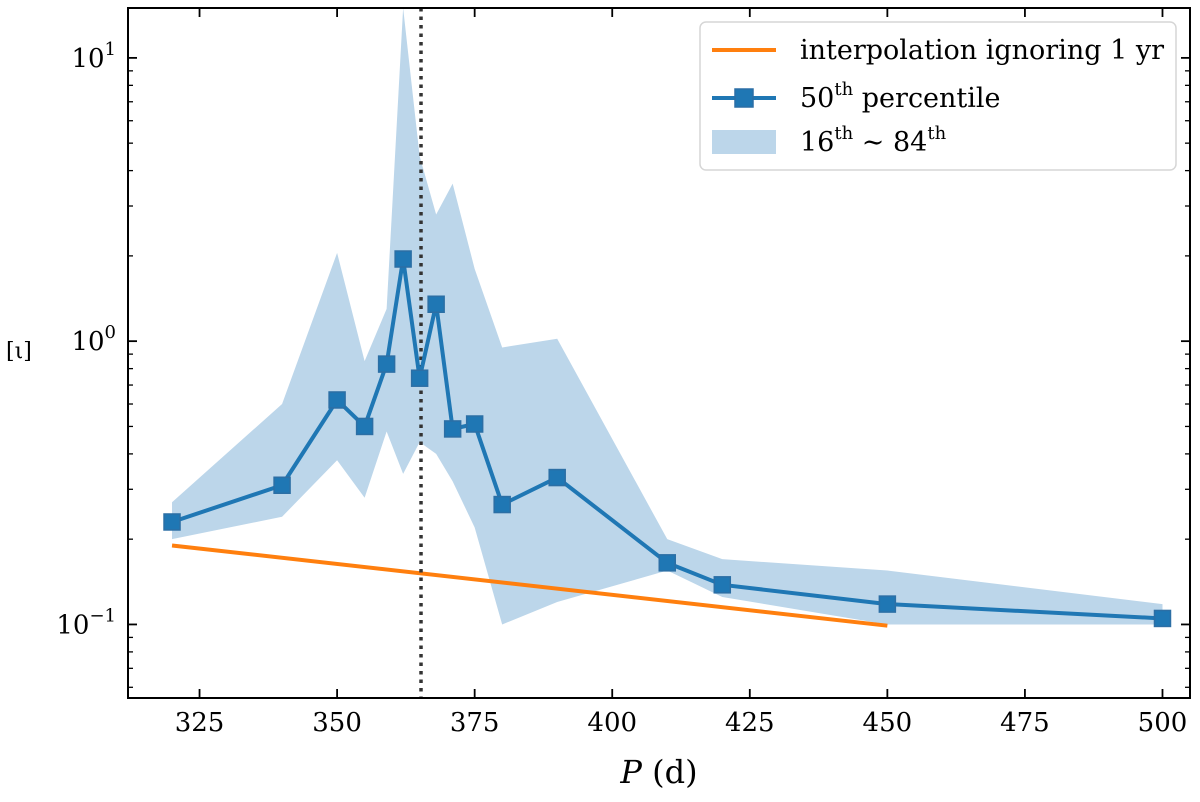 The width and height of the screenshot is (1200, 802). Describe the element at coordinates (744, 98) in the screenshot. I see `legend-swatch-median-marker` at that location.